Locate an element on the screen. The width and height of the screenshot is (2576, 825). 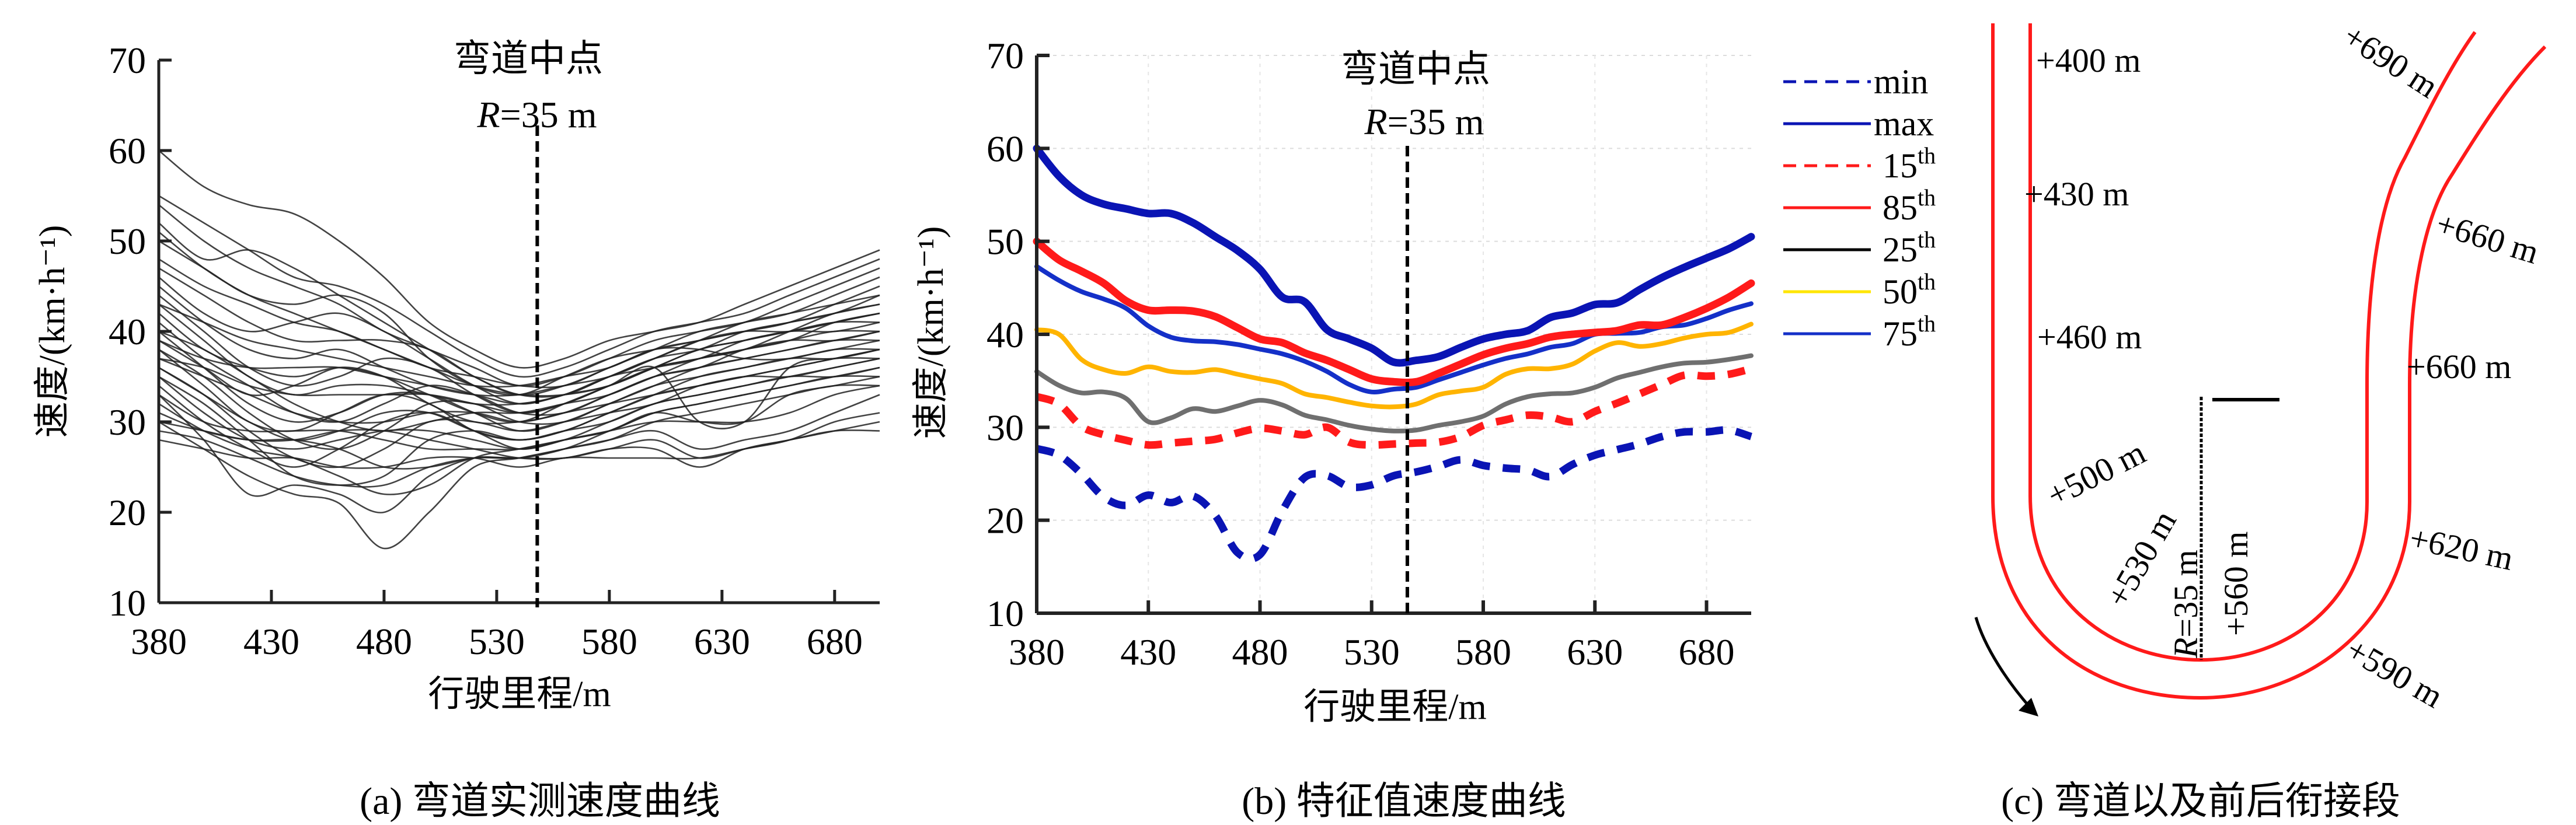
b-series-line-max is located at coordinates (1394, 255).